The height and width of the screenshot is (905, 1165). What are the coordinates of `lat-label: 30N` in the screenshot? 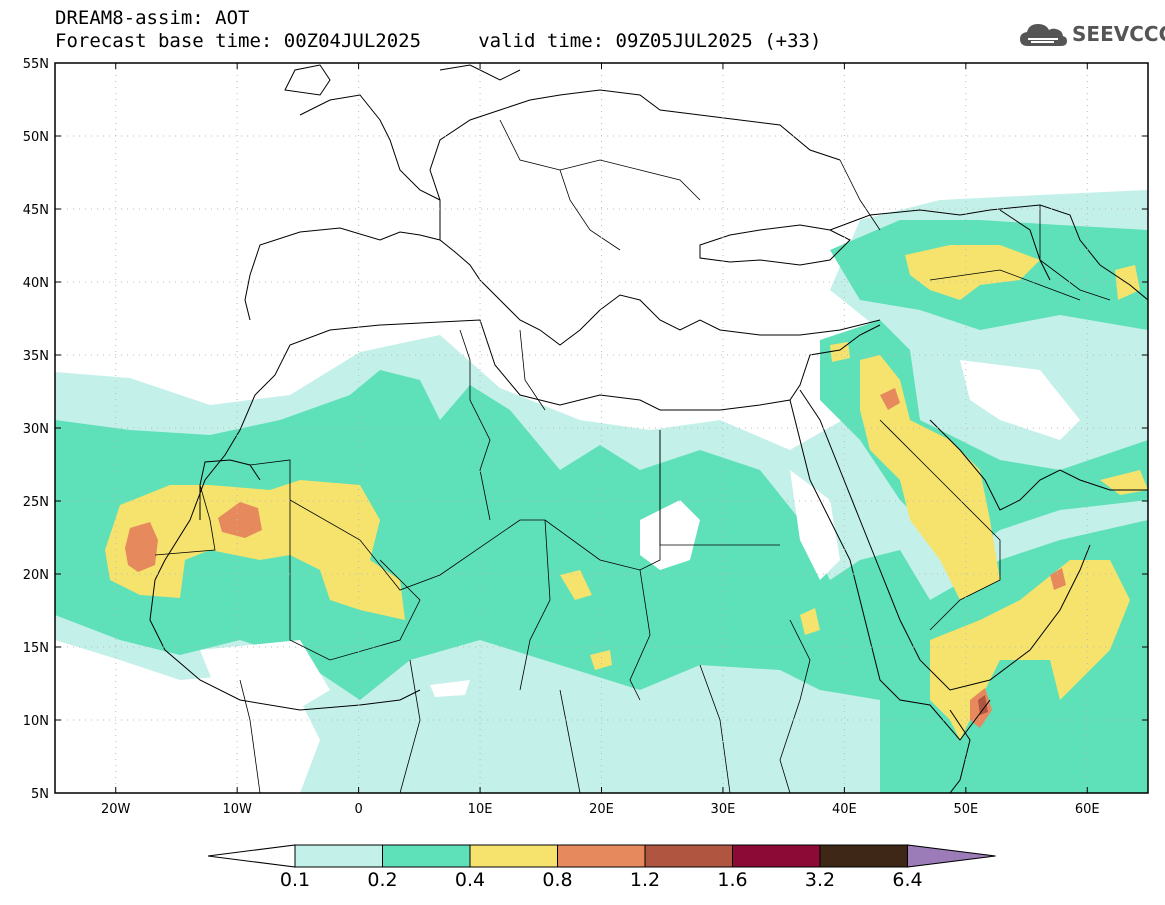 It's located at (36, 429).